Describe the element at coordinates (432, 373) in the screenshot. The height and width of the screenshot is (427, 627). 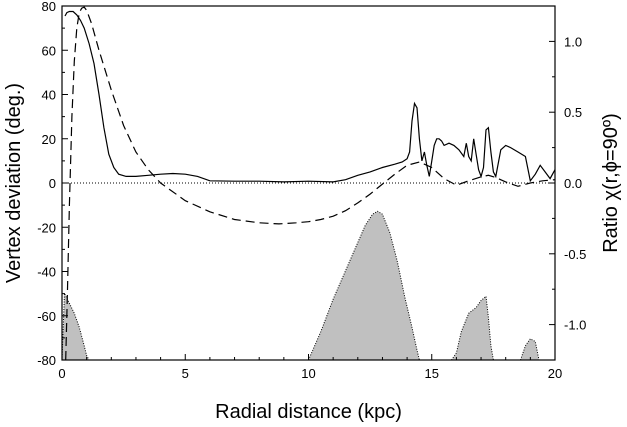
I see `x-tick-label: 15` at that location.